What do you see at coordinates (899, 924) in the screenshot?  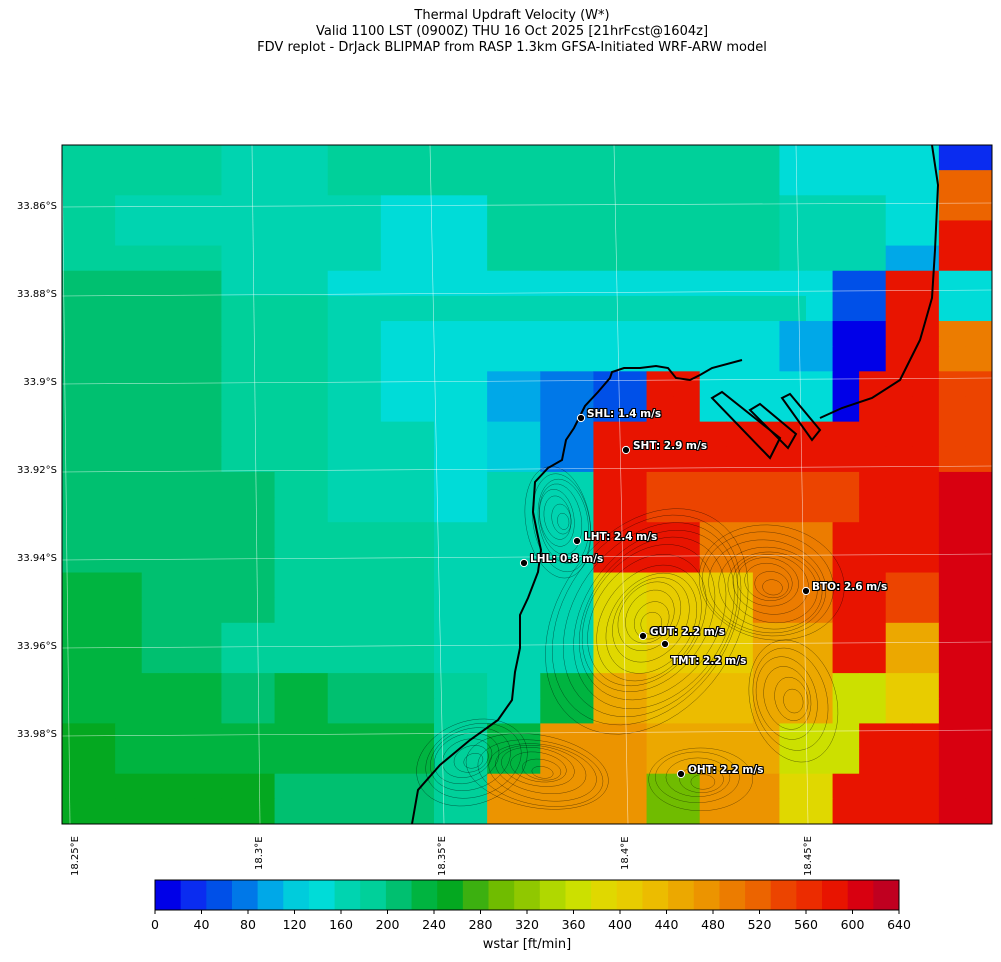 I see `colorbar-tick-label: 640` at bounding box center [899, 924].